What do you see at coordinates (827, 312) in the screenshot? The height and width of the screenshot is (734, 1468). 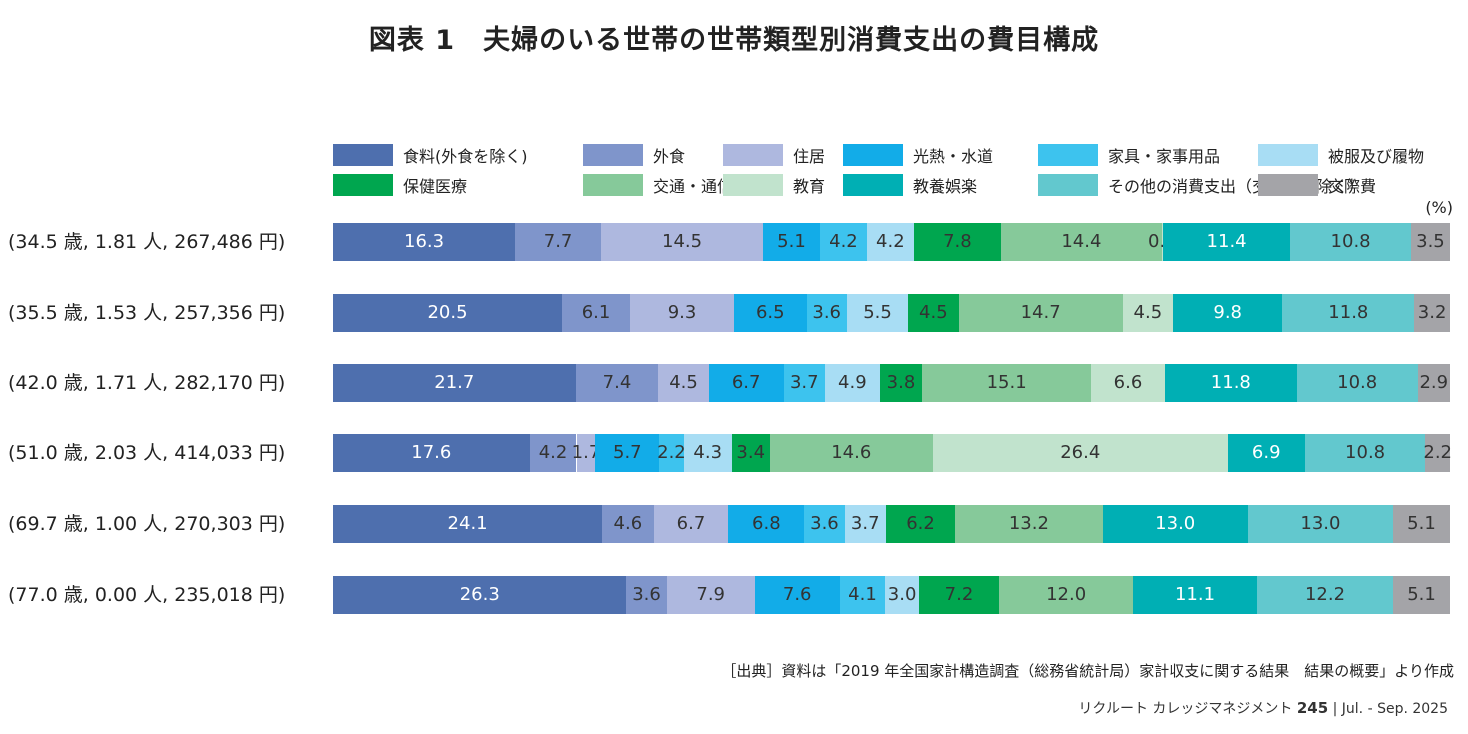 I see `data-label: 3.6` at bounding box center [827, 312].